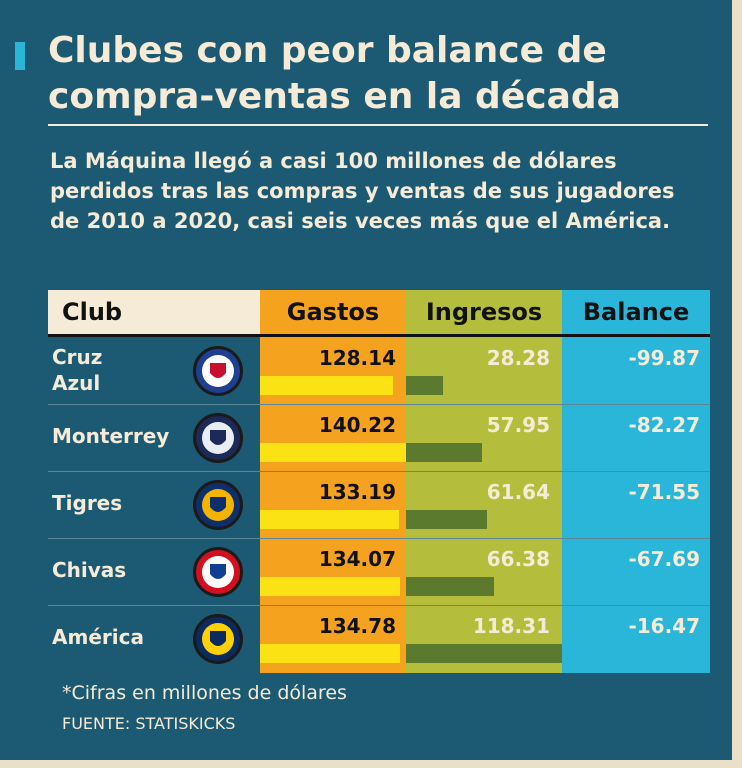 Image resolution: width=742 pixels, height=768 pixels. I want to click on ingresos-value: 118.31, so click(511, 626).